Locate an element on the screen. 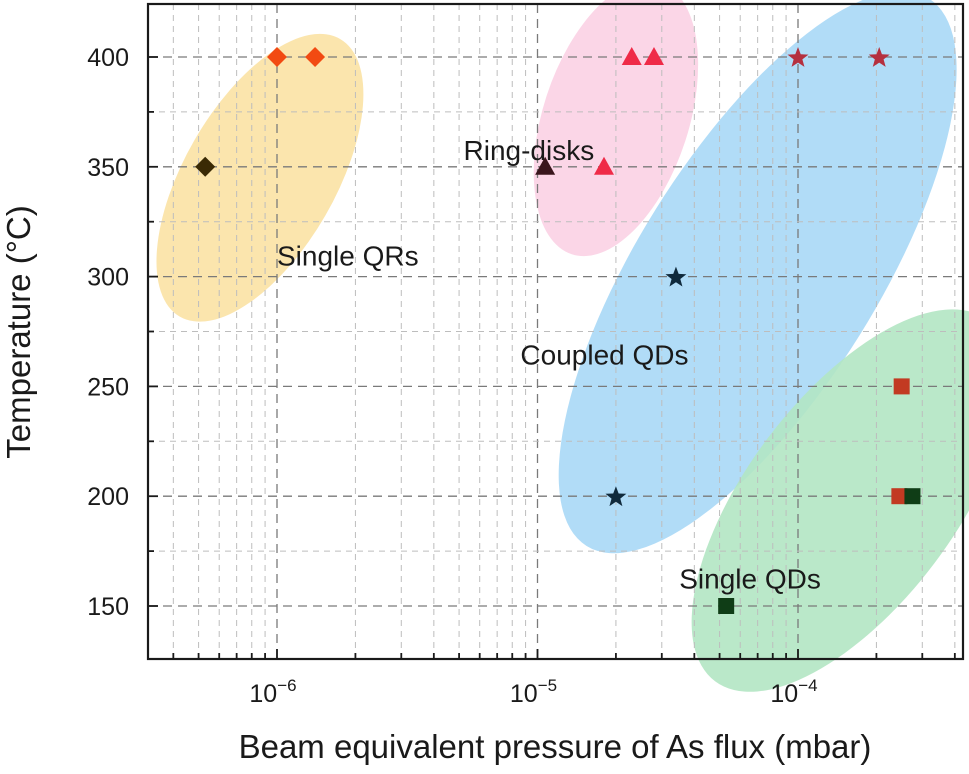 The image size is (969, 774). region-ellipse-single-qrs is located at coordinates (260, 177).